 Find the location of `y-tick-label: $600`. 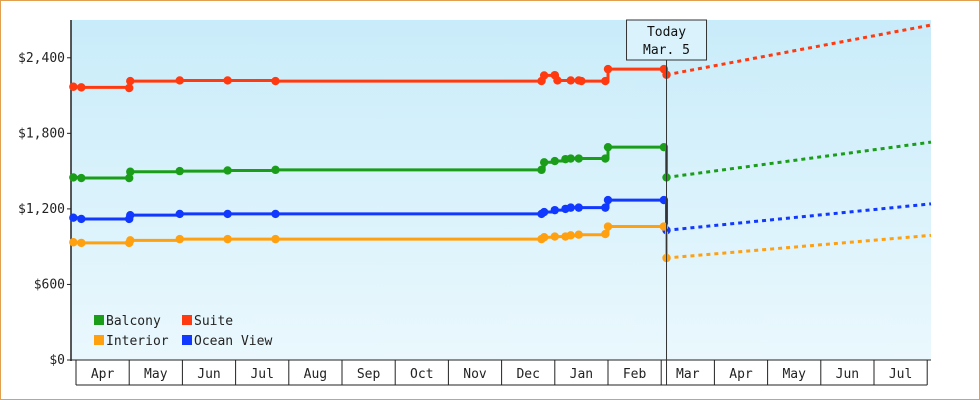

y-tick-label: $600 is located at coordinates (49, 284).